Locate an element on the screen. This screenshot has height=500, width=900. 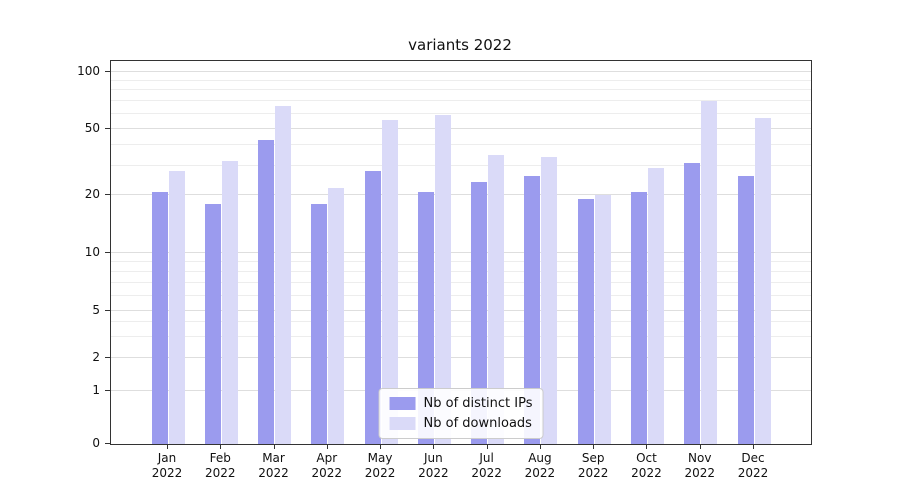
bar-distinct-ips-sep is located at coordinates (585, 321).